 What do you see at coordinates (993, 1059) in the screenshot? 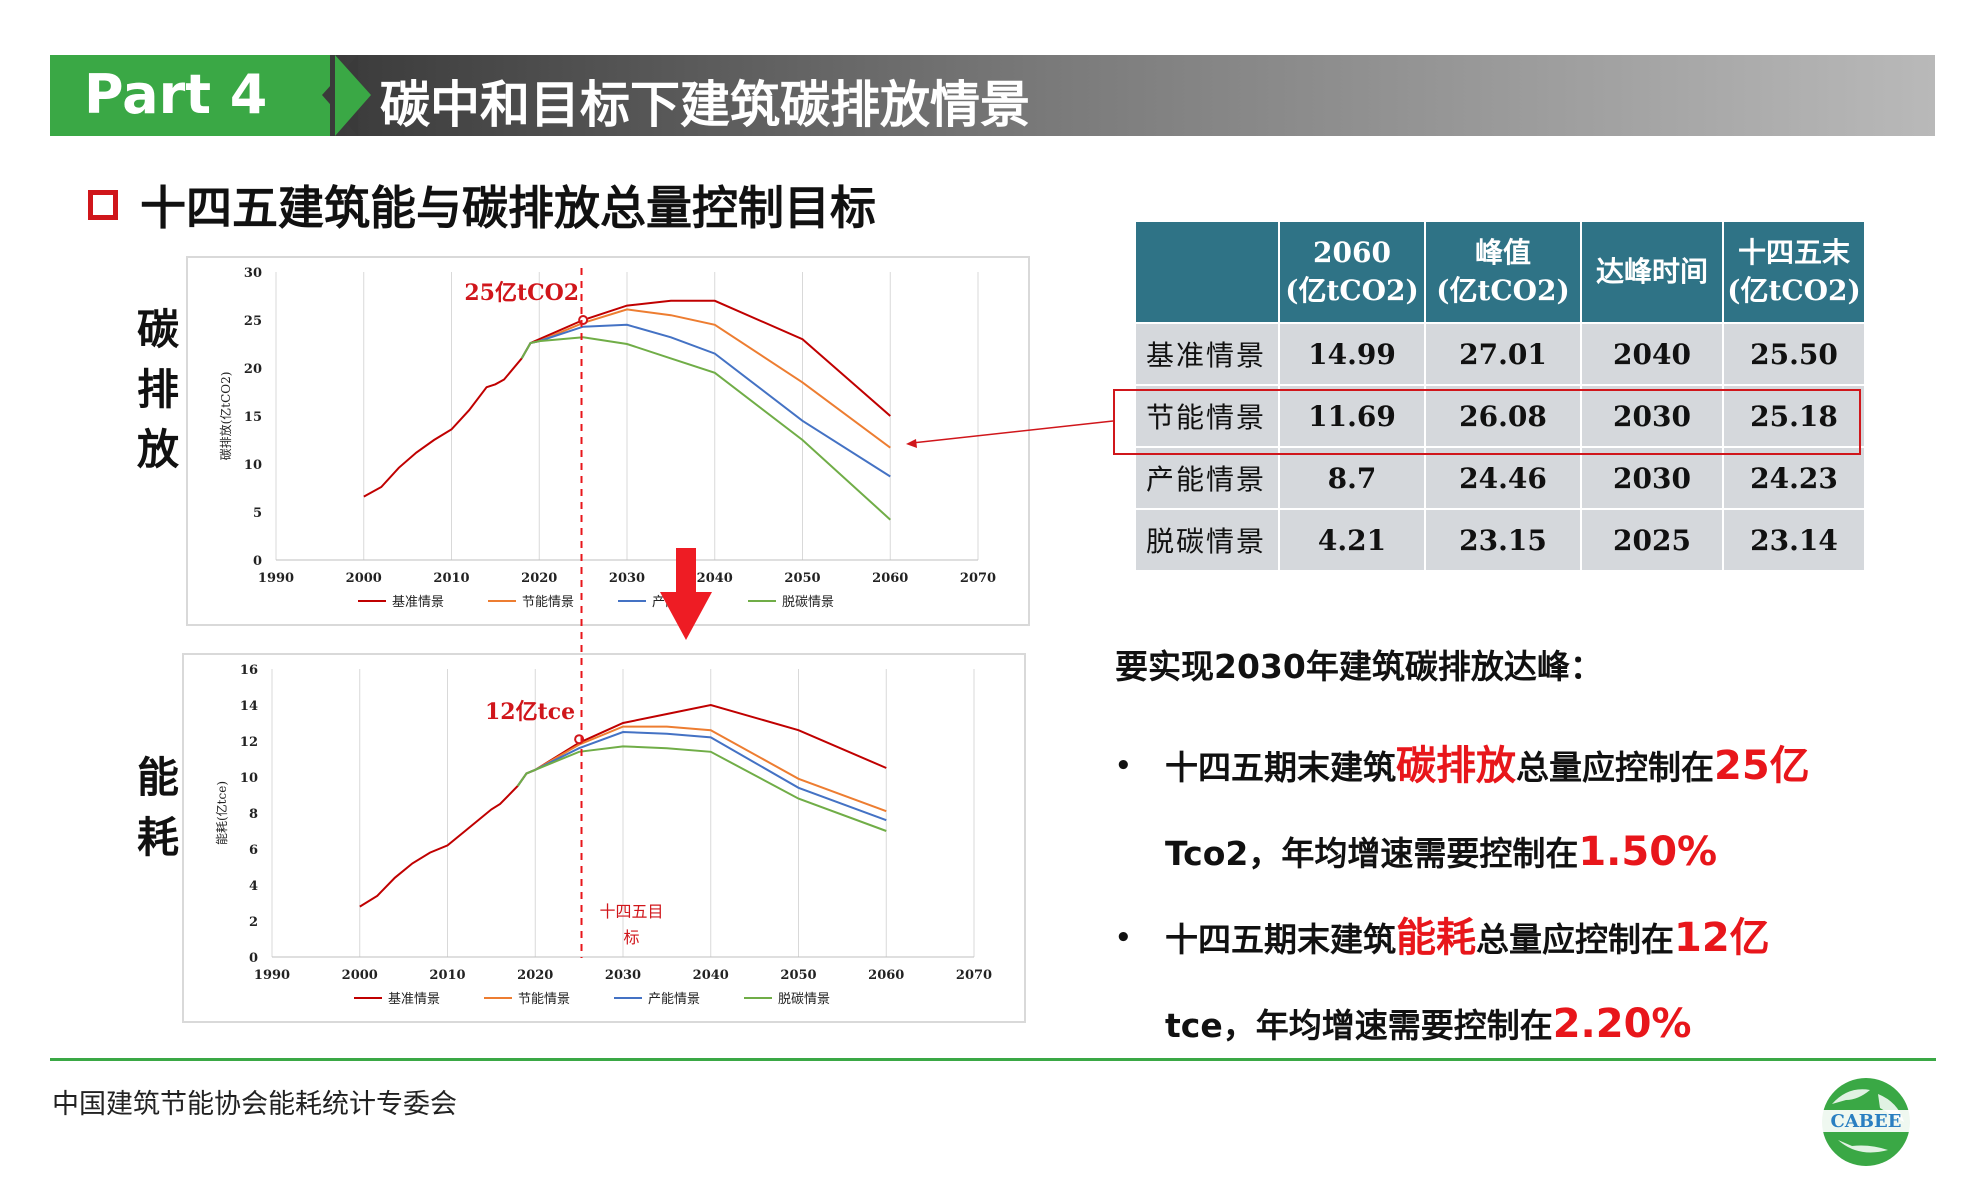
I see `footer-divider` at bounding box center [993, 1059].